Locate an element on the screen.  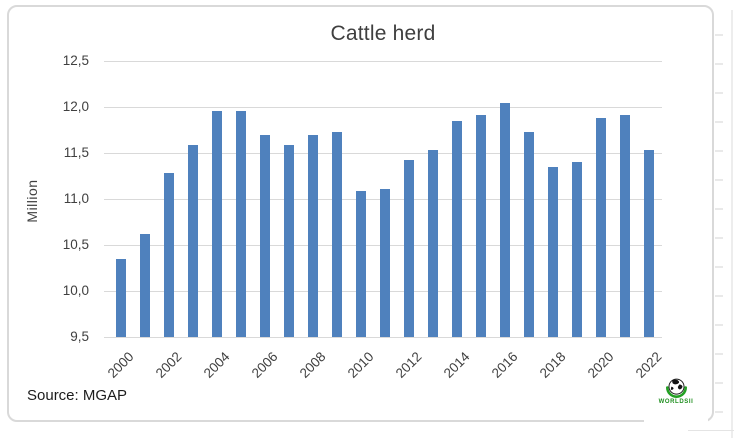
bar-2004 is located at coordinates (216, 223).